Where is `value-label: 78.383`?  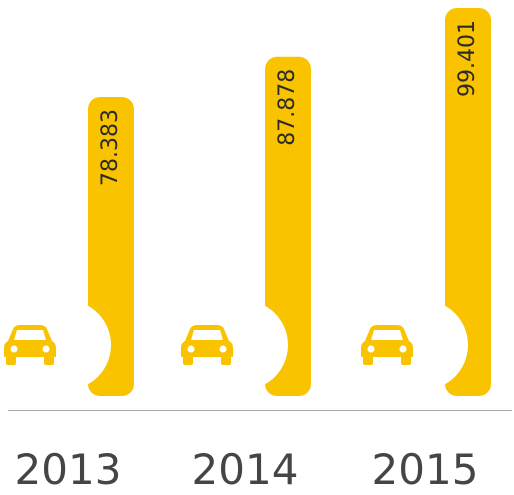 value-label: 78.383 is located at coordinates (110, 147).